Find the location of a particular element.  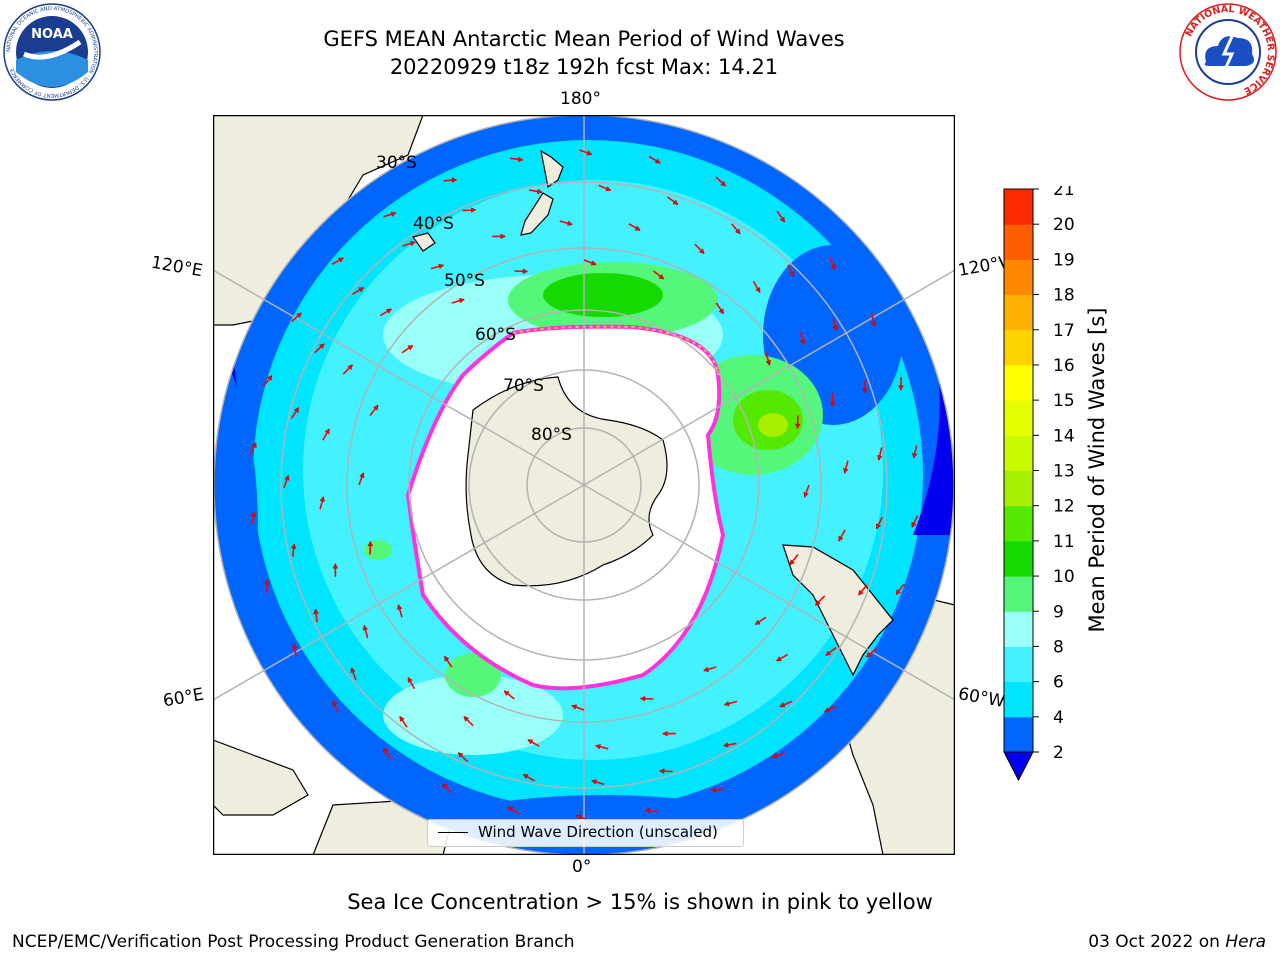

lat-label-50s: 50°S is located at coordinates (464, 281).